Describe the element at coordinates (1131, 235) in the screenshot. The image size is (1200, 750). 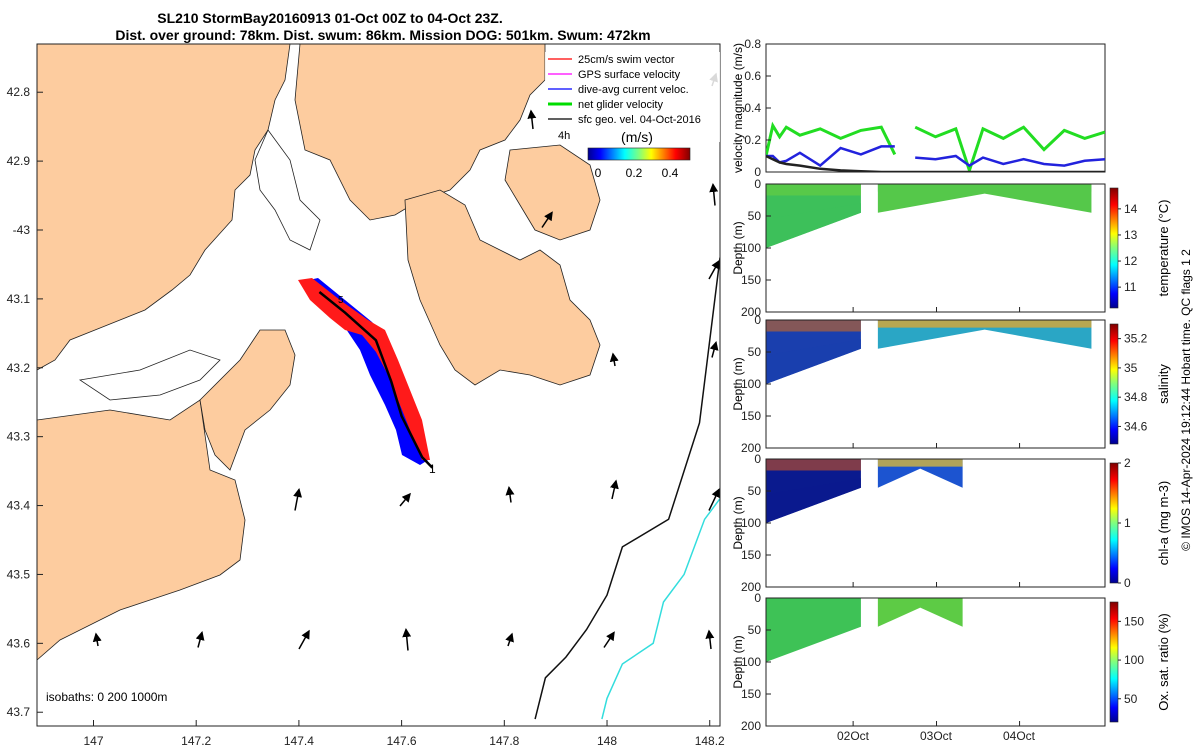
I see `colorbar-tick-label: 13` at that location.